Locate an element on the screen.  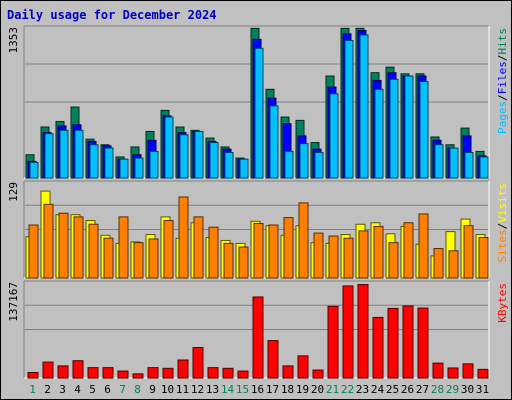
x-tick-label-10: 10 is located at coordinates (167, 389).